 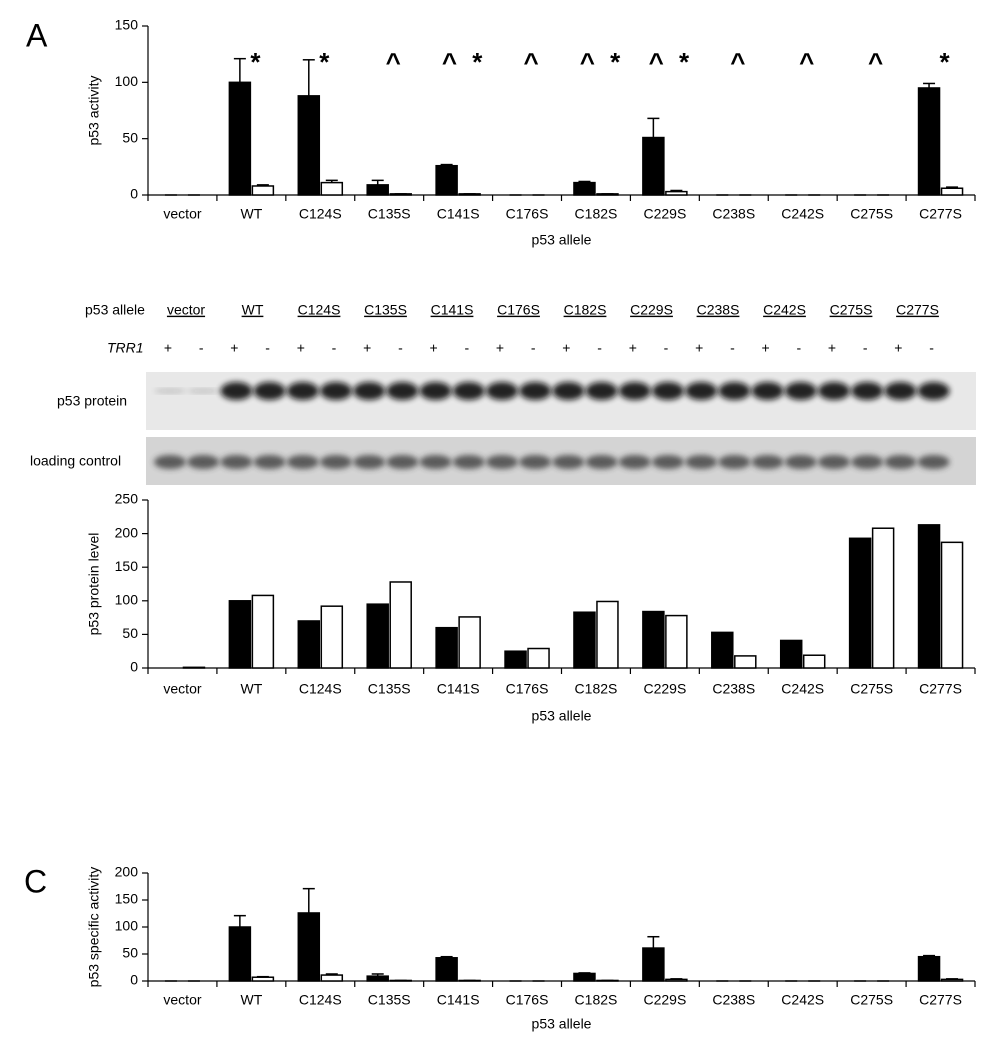 What do you see at coordinates (562, 1024) in the screenshot?
I see `x-axis-label: p53 allele` at bounding box center [562, 1024].